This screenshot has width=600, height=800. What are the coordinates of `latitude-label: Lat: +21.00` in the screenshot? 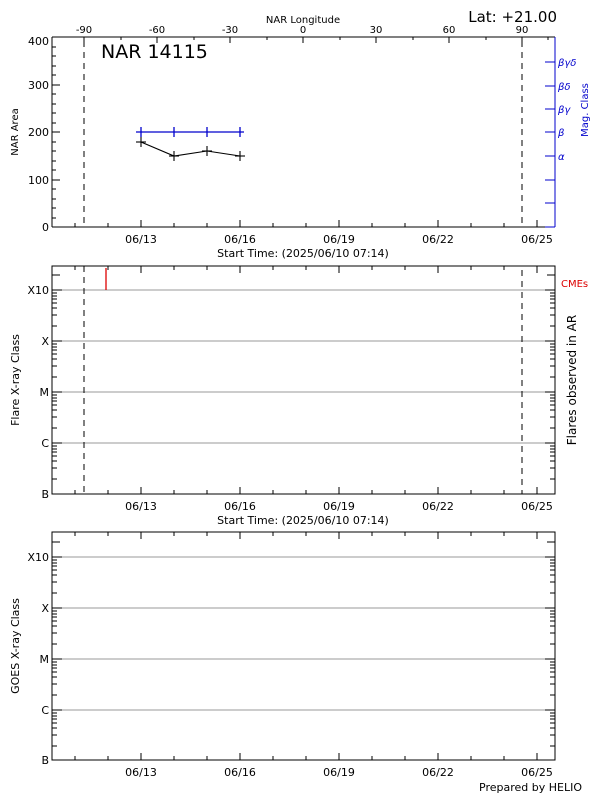 It's located at (512, 17).